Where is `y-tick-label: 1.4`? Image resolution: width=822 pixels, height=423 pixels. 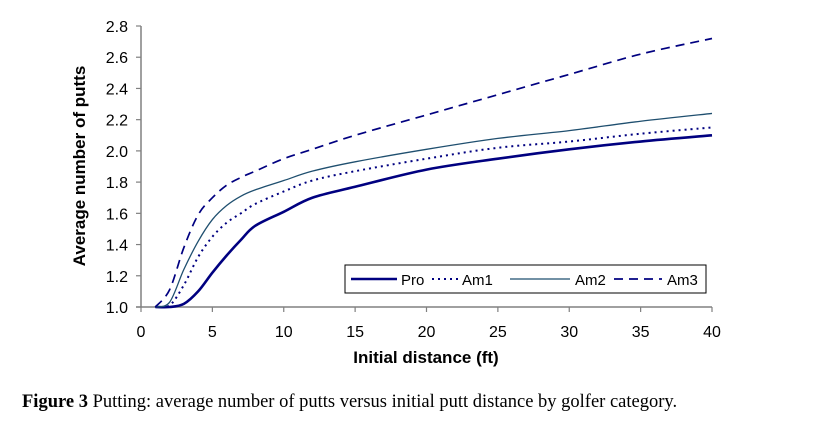 y-tick-label: 1.4 is located at coordinates (117, 246).